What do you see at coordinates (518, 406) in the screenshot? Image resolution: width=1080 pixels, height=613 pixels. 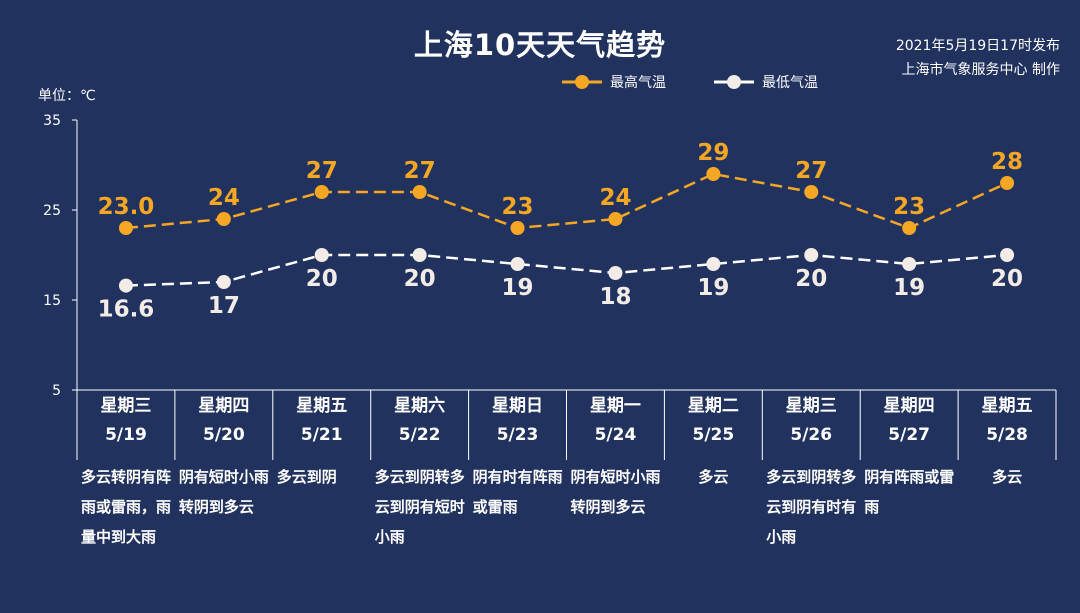 I see `weekday-label: 星期日` at bounding box center [518, 406].